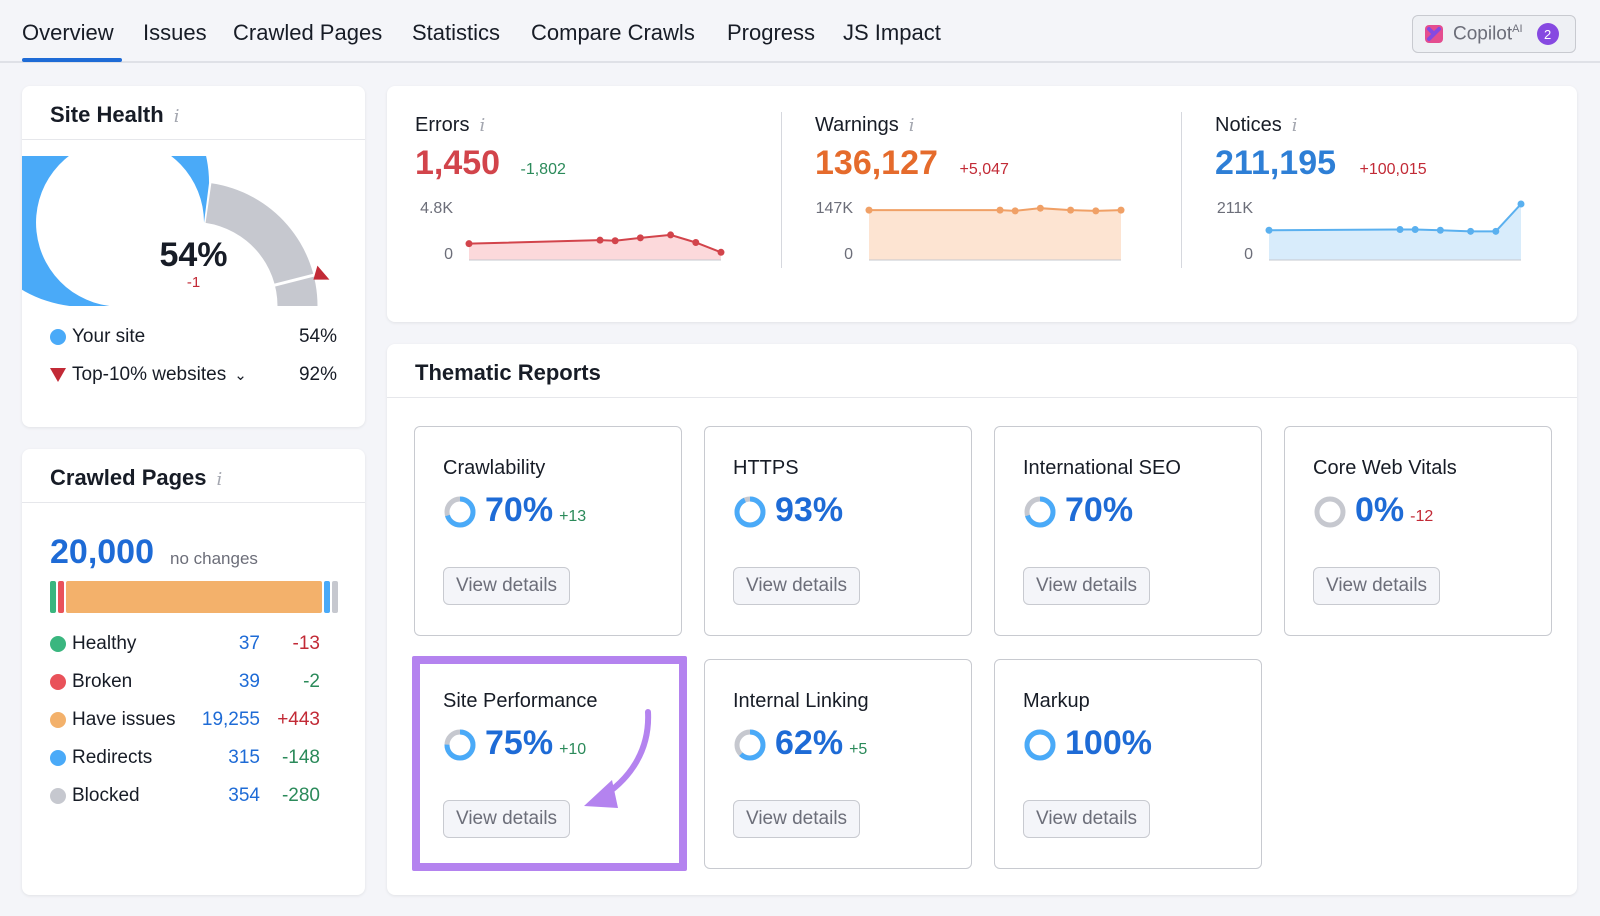 The height and width of the screenshot is (916, 1600). What do you see at coordinates (68, 32) in the screenshot?
I see `tab-overview: Overview` at bounding box center [68, 32].